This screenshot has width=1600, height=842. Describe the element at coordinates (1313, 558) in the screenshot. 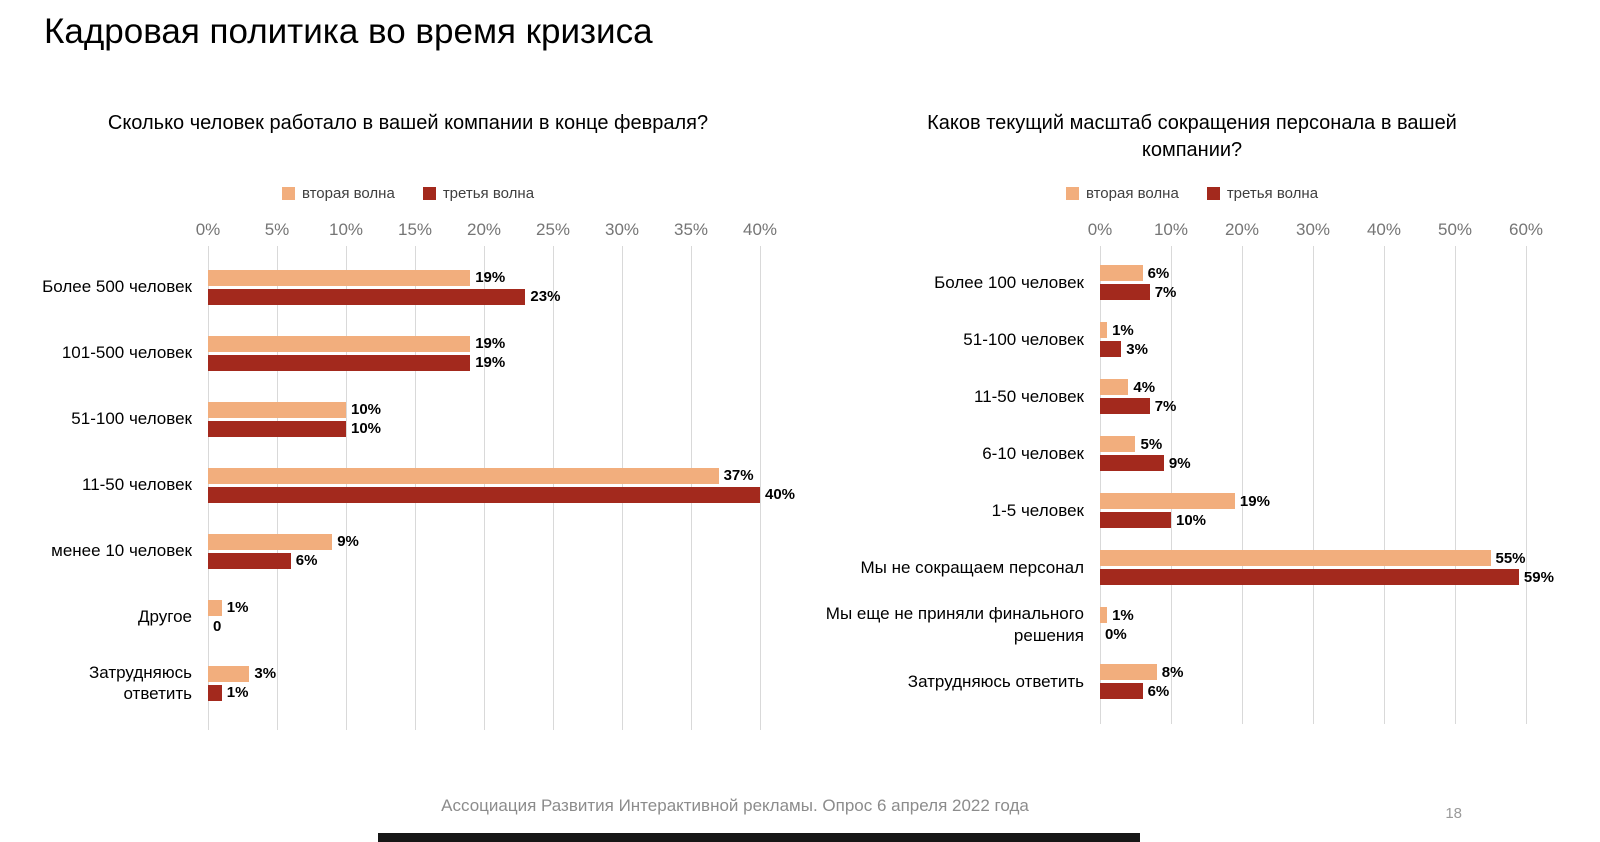

I see `bar-line: 55%` at that location.